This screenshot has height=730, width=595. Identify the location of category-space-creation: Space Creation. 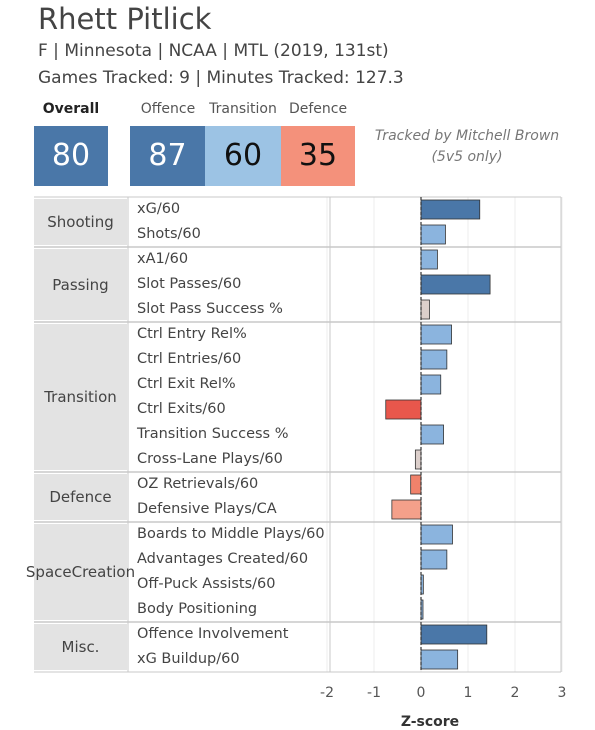
(80, 572).